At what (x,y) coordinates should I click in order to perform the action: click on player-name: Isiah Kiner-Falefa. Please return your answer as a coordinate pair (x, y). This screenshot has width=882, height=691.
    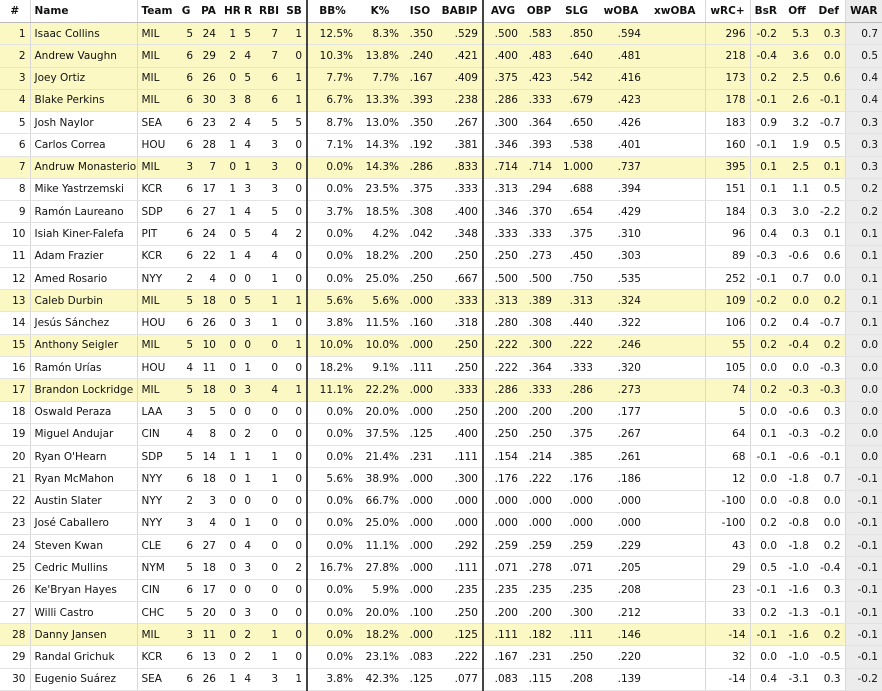
    Looking at the image, I should click on (83, 234).